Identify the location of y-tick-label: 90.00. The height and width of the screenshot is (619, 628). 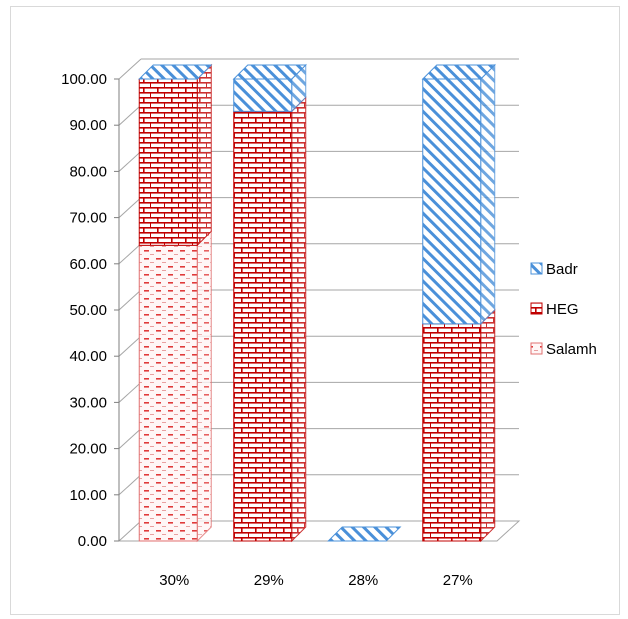
(88, 125).